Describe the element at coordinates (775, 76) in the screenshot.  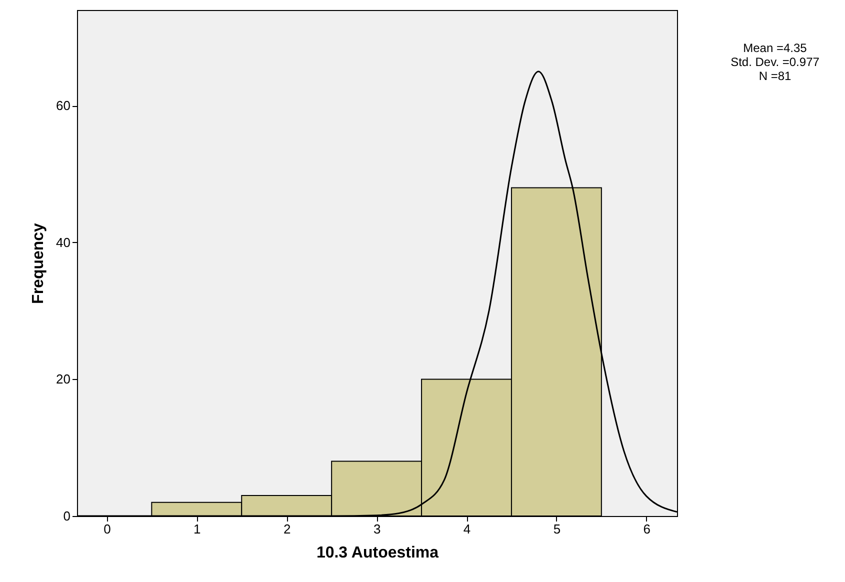
I see `text: N =81` at that location.